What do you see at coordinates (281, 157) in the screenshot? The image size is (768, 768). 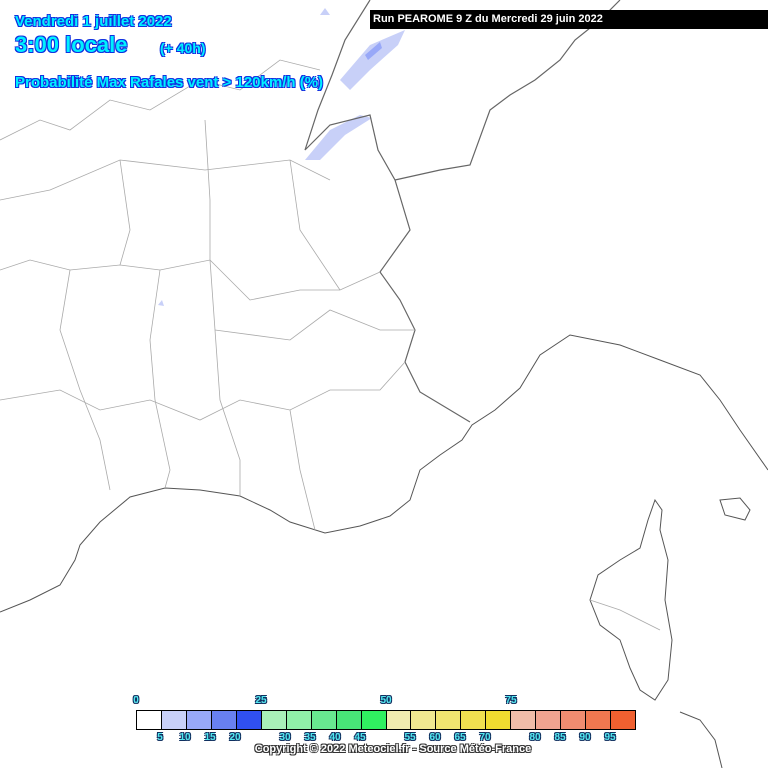 I see `probability-area` at bounding box center [281, 157].